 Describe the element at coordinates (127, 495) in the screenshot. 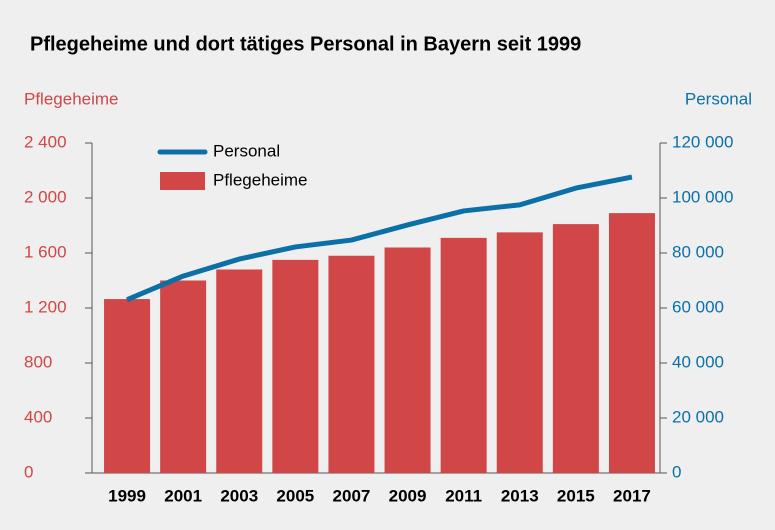

I see `x-tick-label: 1999` at that location.